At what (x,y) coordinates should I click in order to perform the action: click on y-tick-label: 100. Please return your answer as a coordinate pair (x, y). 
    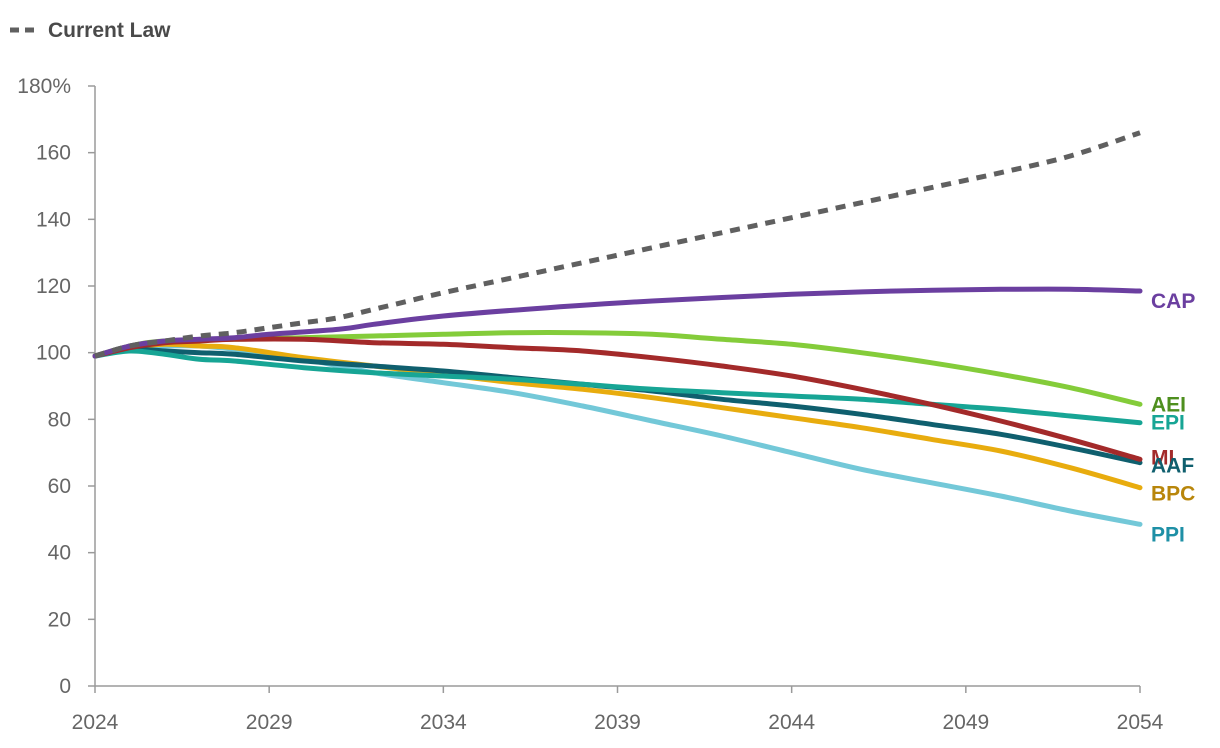
    Looking at the image, I should click on (53, 353).